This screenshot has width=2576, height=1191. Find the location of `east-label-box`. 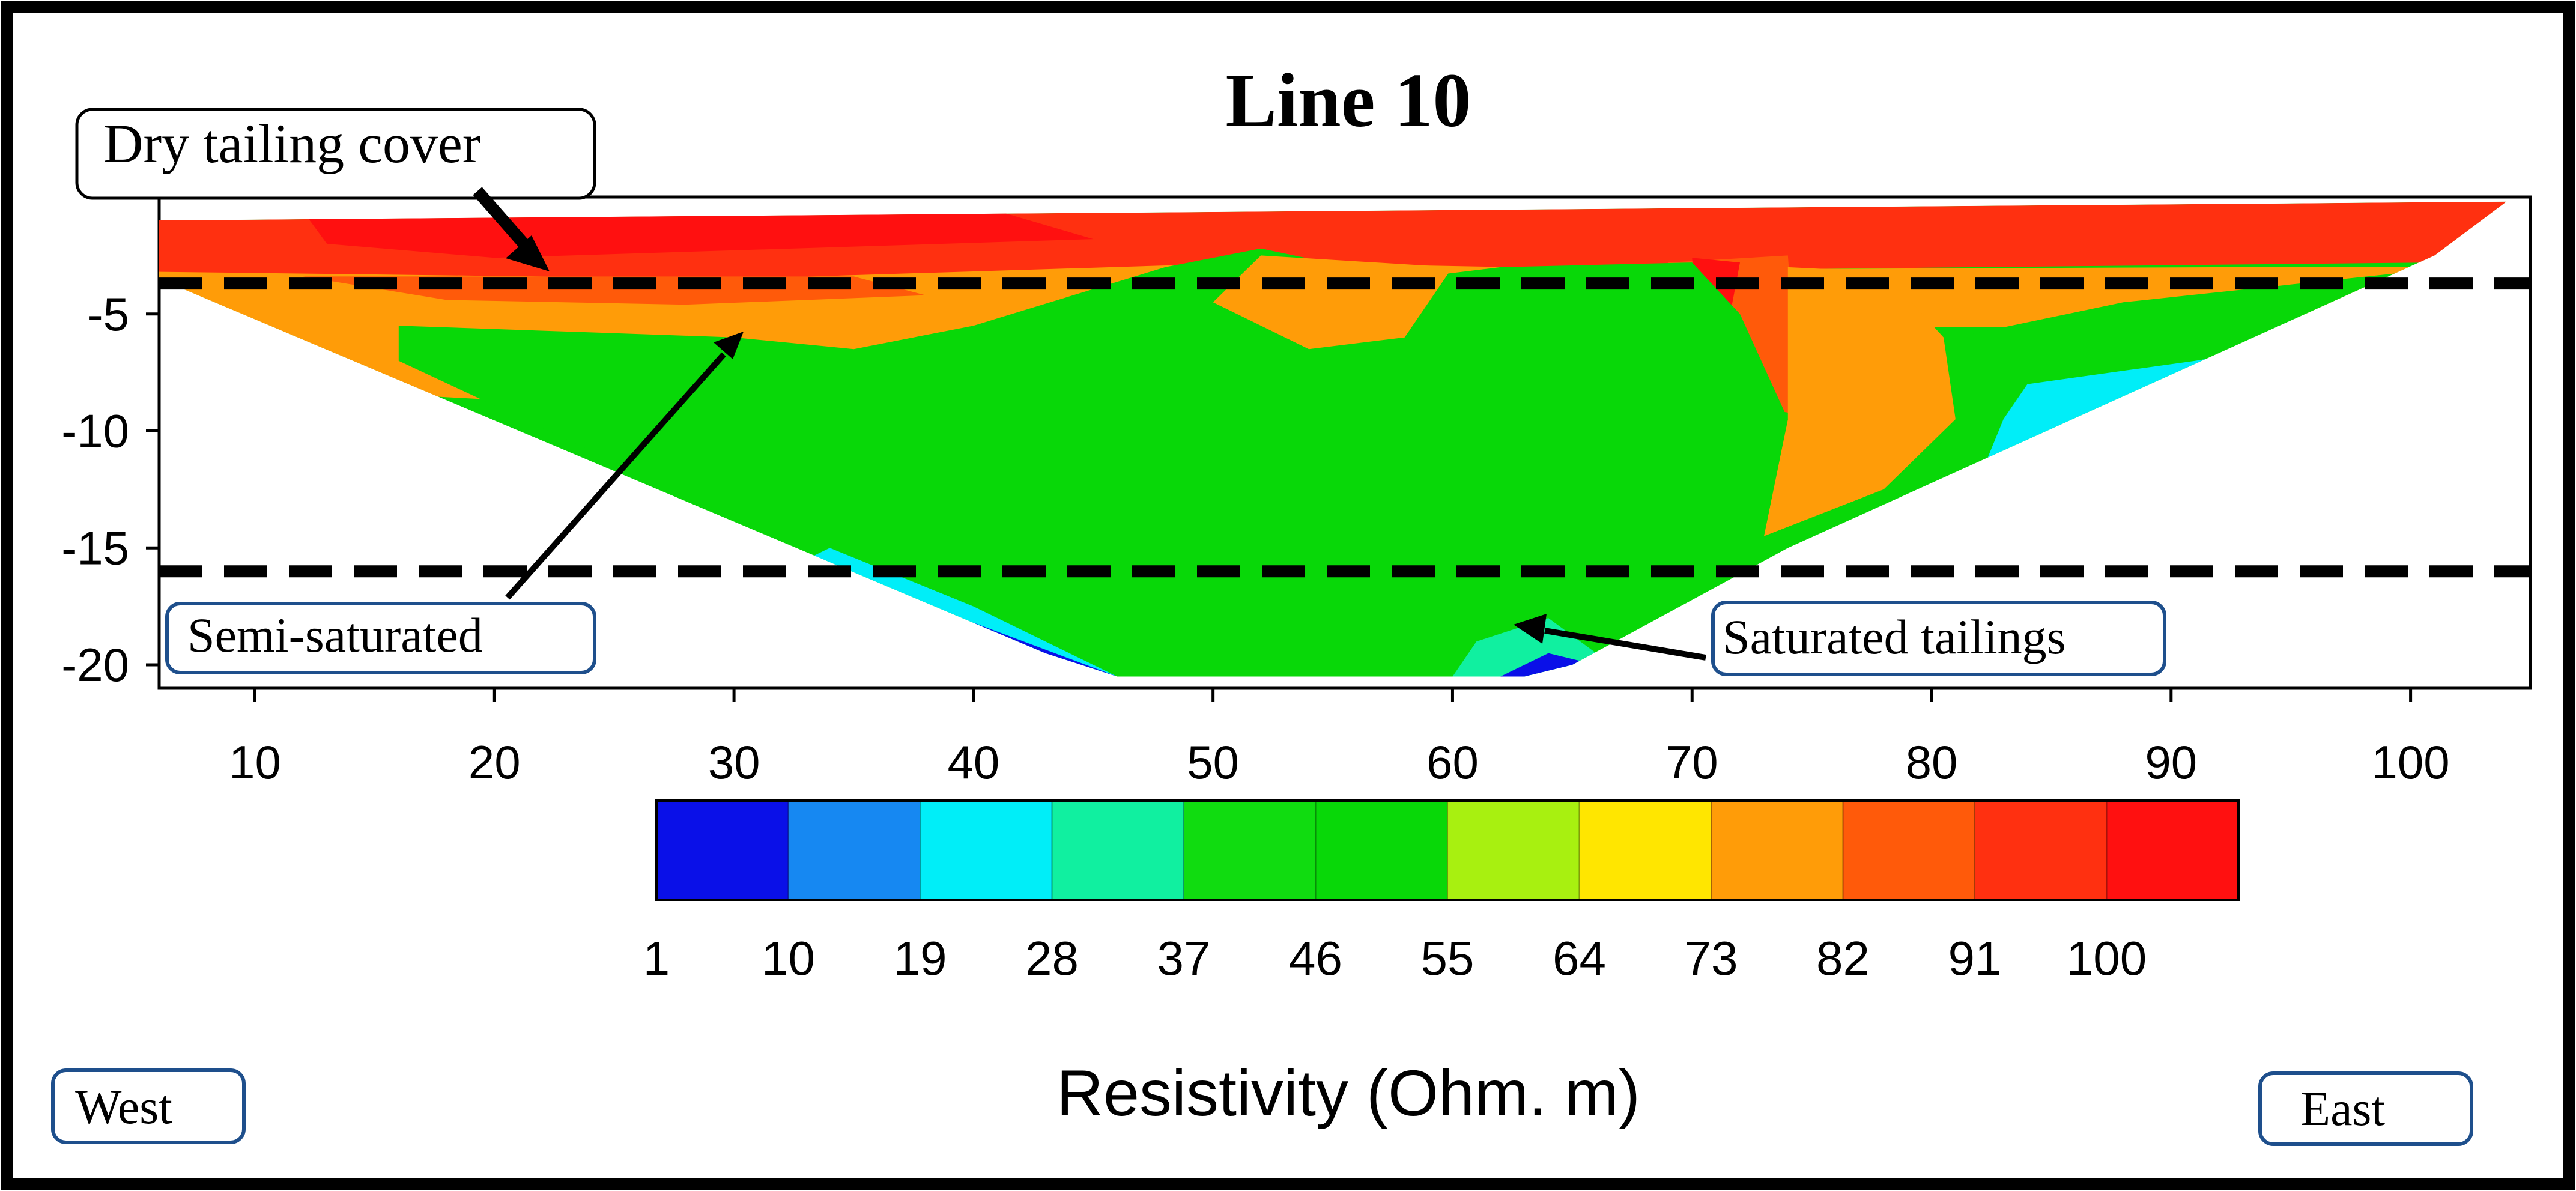

east-label-box is located at coordinates (2365, 1108).